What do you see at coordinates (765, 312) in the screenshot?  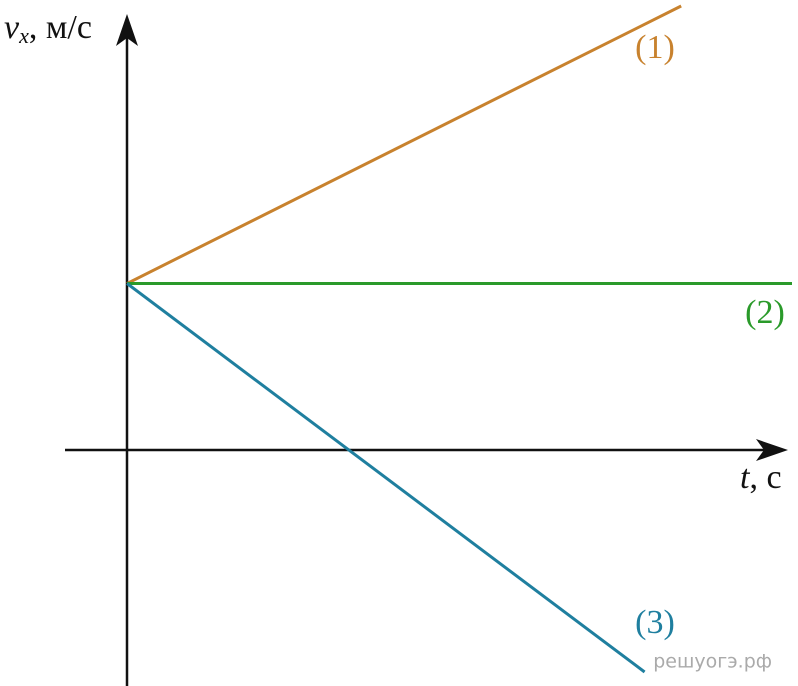 I see `series-label: (2)` at bounding box center [765, 312].